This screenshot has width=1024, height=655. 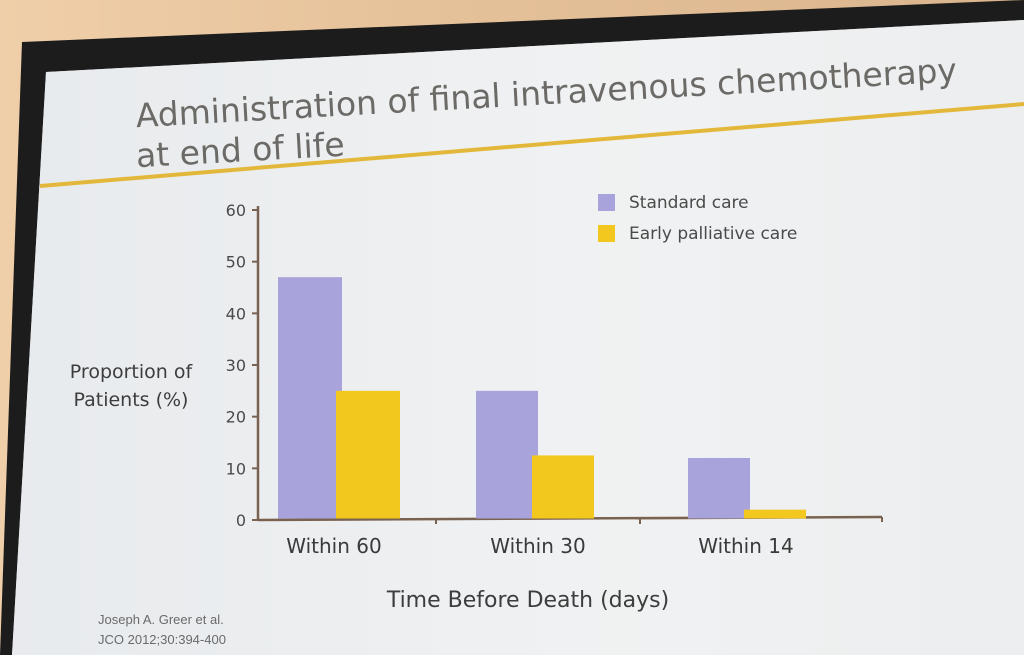 What do you see at coordinates (131, 400) in the screenshot?
I see `y-axis-label-line2: Patients (%)` at bounding box center [131, 400].